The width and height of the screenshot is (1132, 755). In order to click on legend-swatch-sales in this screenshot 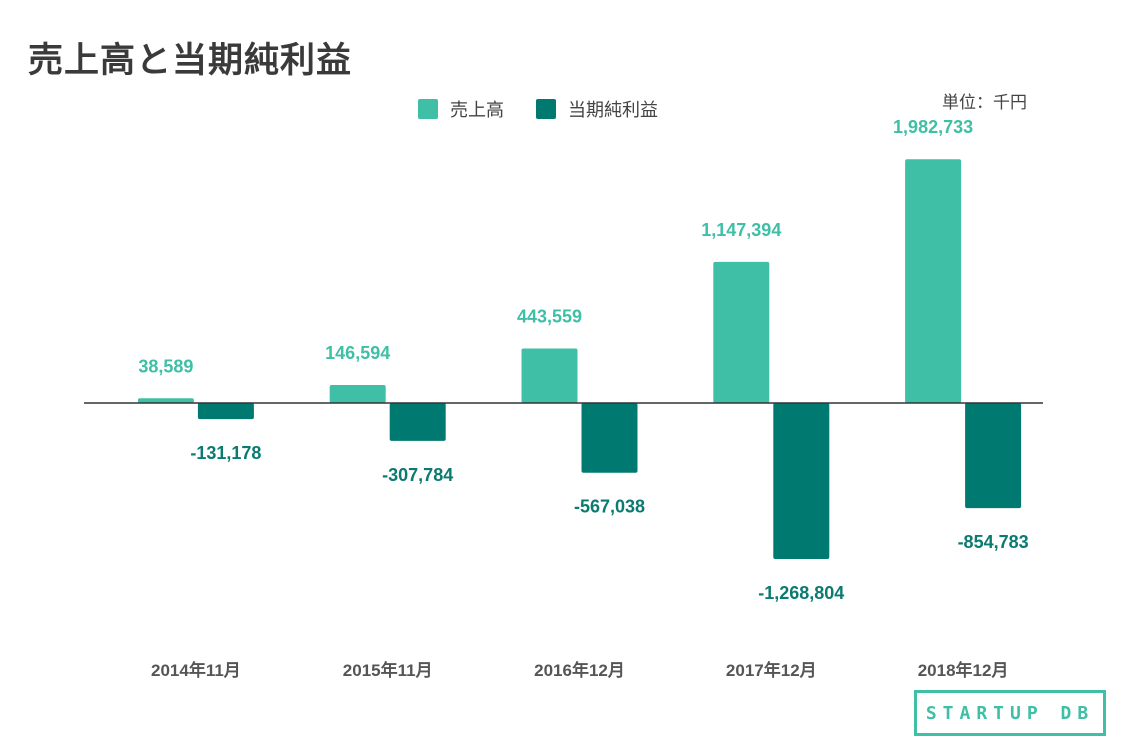, I will do `click(428, 109)`.